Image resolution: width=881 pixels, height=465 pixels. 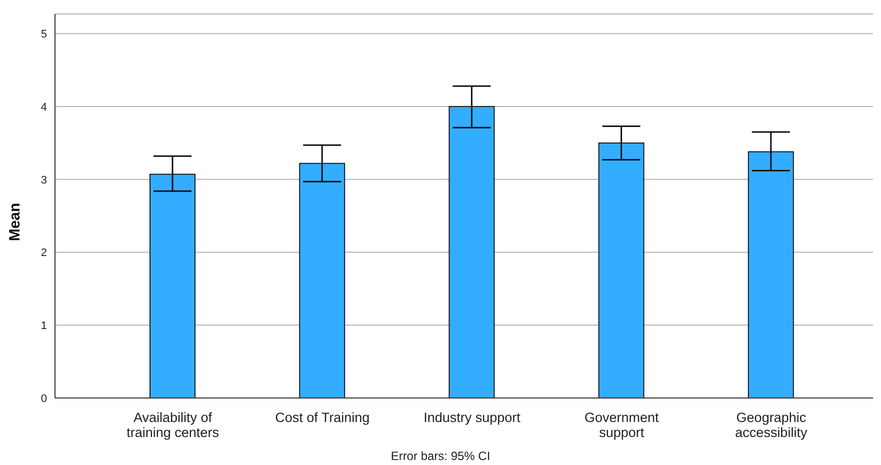 I want to click on x-tick-label: Government support, so click(x=621, y=425).